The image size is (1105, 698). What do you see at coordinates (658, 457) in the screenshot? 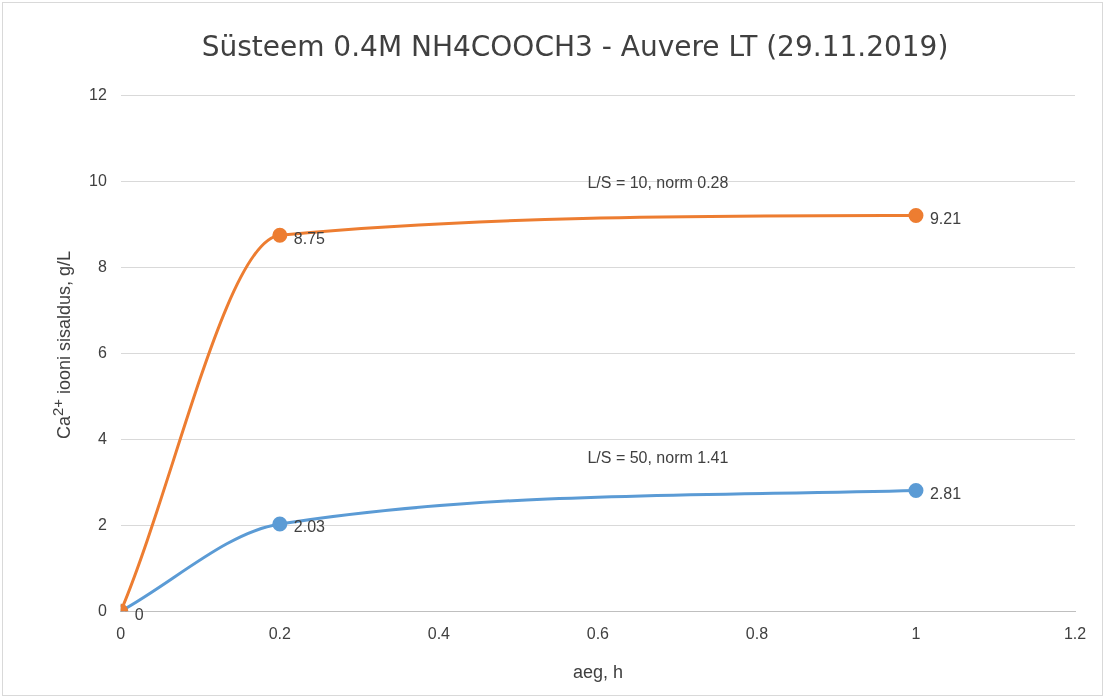
I see `series-label: L/S = 50, norm 1.41` at bounding box center [658, 457].